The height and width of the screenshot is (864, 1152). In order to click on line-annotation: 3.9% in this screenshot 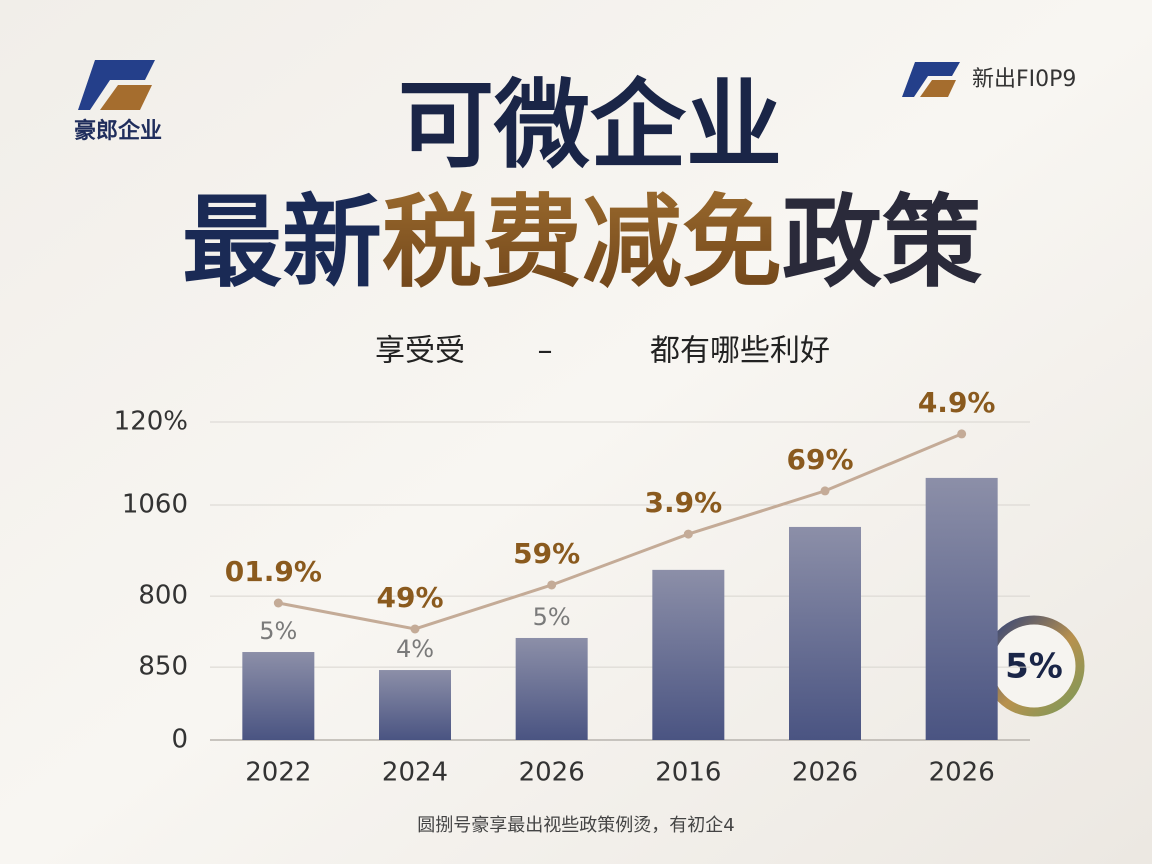, I will do `click(684, 502)`.